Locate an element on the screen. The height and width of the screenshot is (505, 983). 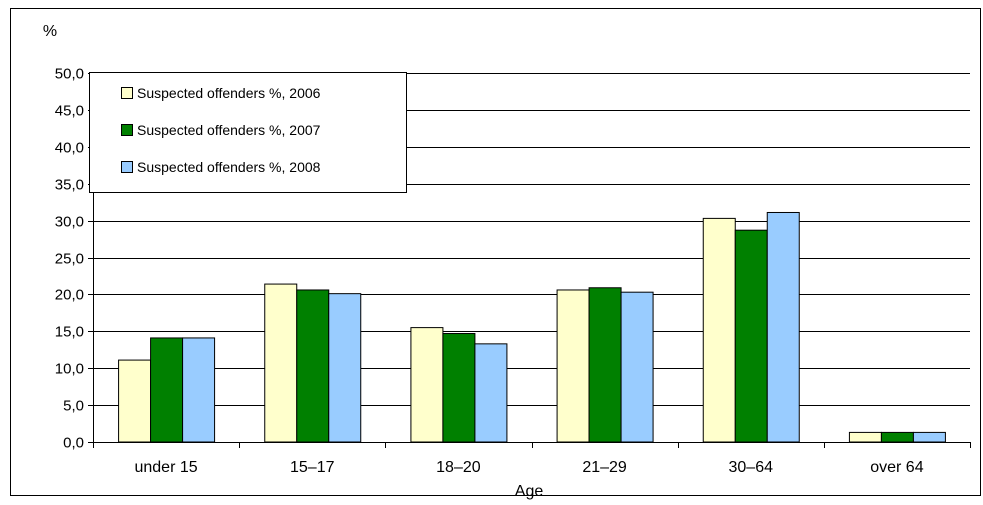
x-tick-label: over 64 is located at coordinates (896, 467).